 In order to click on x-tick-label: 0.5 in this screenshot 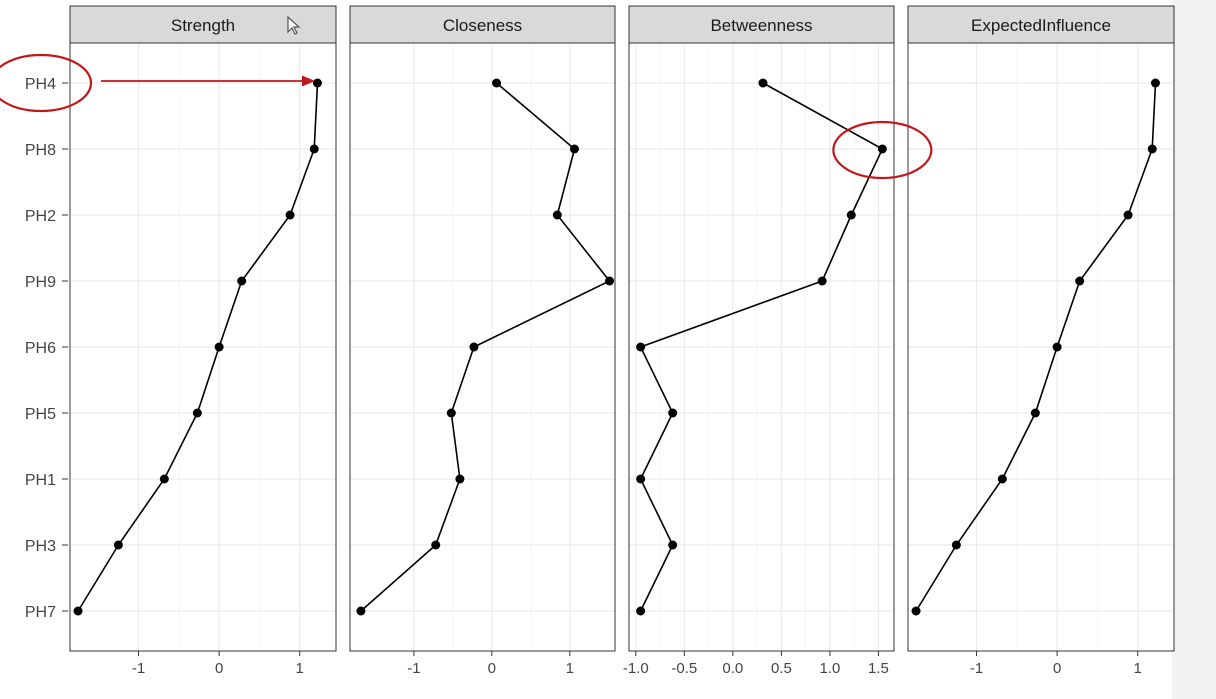, I will do `click(781, 668)`.